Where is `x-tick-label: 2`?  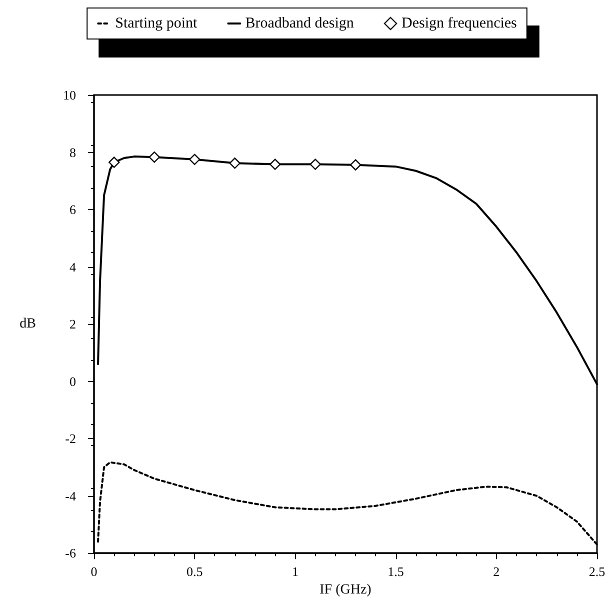 x-tick-label: 2 is located at coordinates (496, 572).